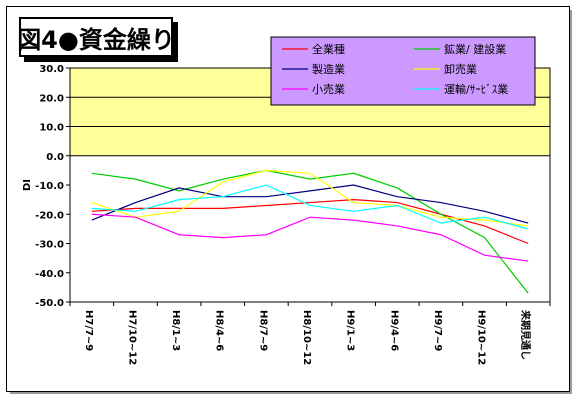  Describe the element at coordinates (328, 49) in the screenshot. I see `legend-label: 全業種` at that location.